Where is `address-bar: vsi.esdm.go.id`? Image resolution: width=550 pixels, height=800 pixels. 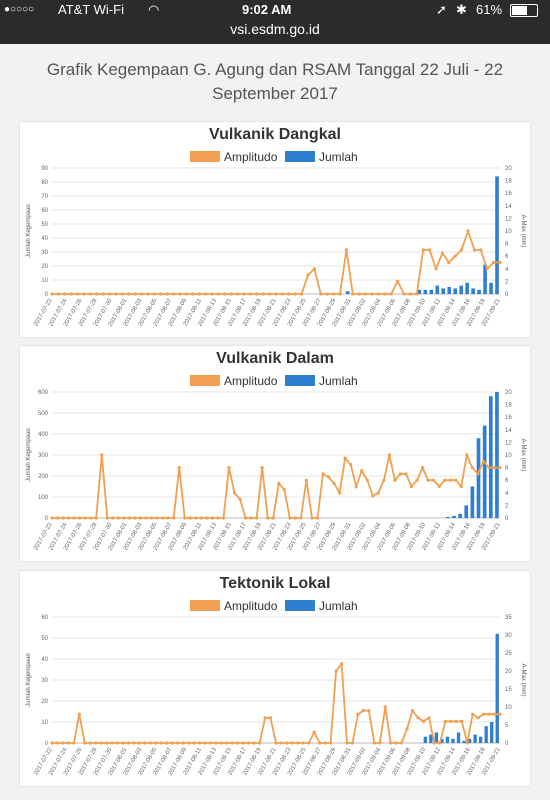 address-bar: vsi.esdm.go.id is located at coordinates (275, 32).